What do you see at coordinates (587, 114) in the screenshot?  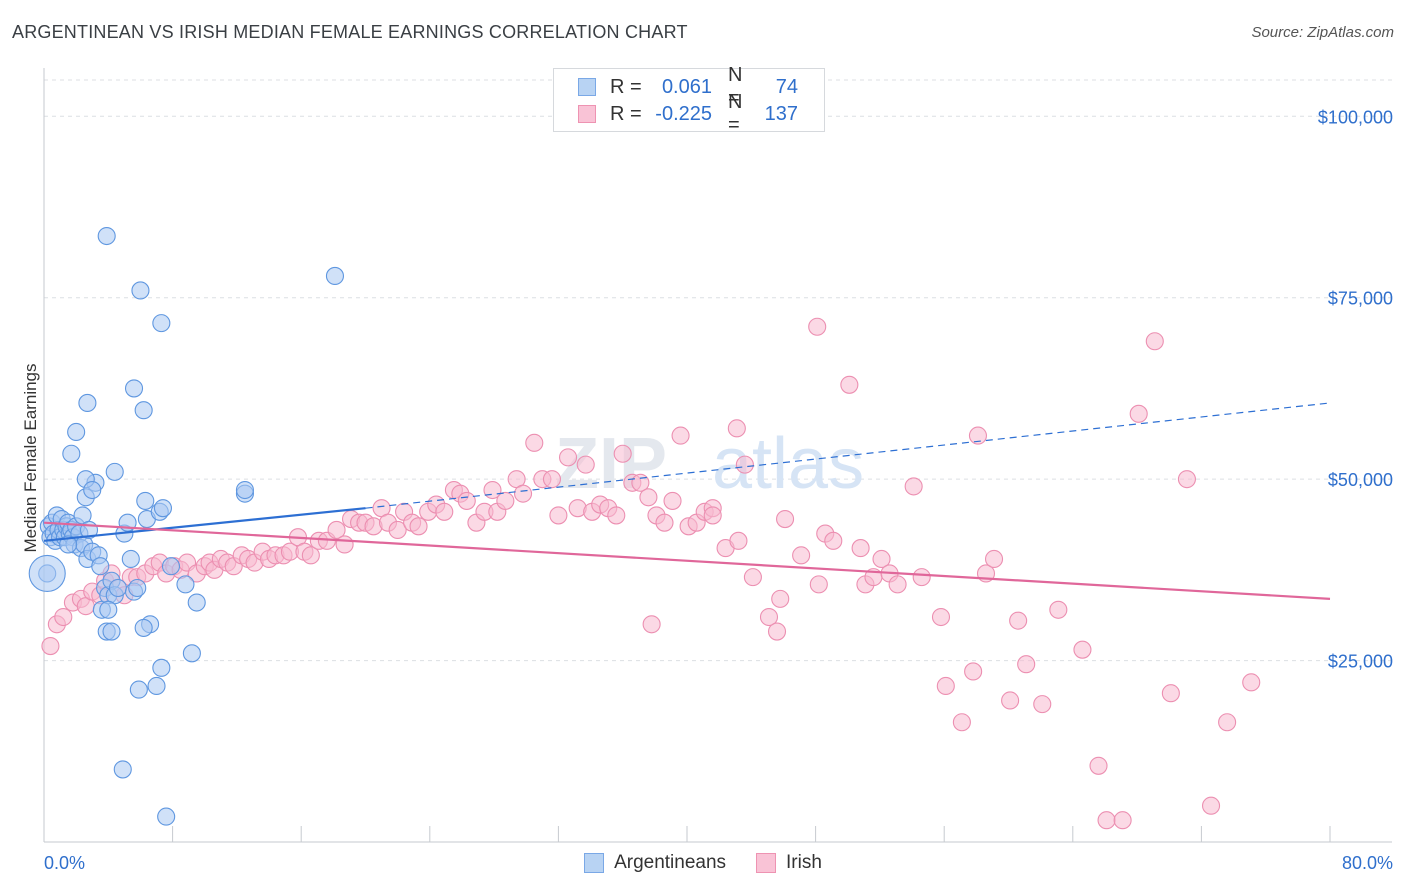 I see `legend-swatch-pink` at bounding box center [587, 114].